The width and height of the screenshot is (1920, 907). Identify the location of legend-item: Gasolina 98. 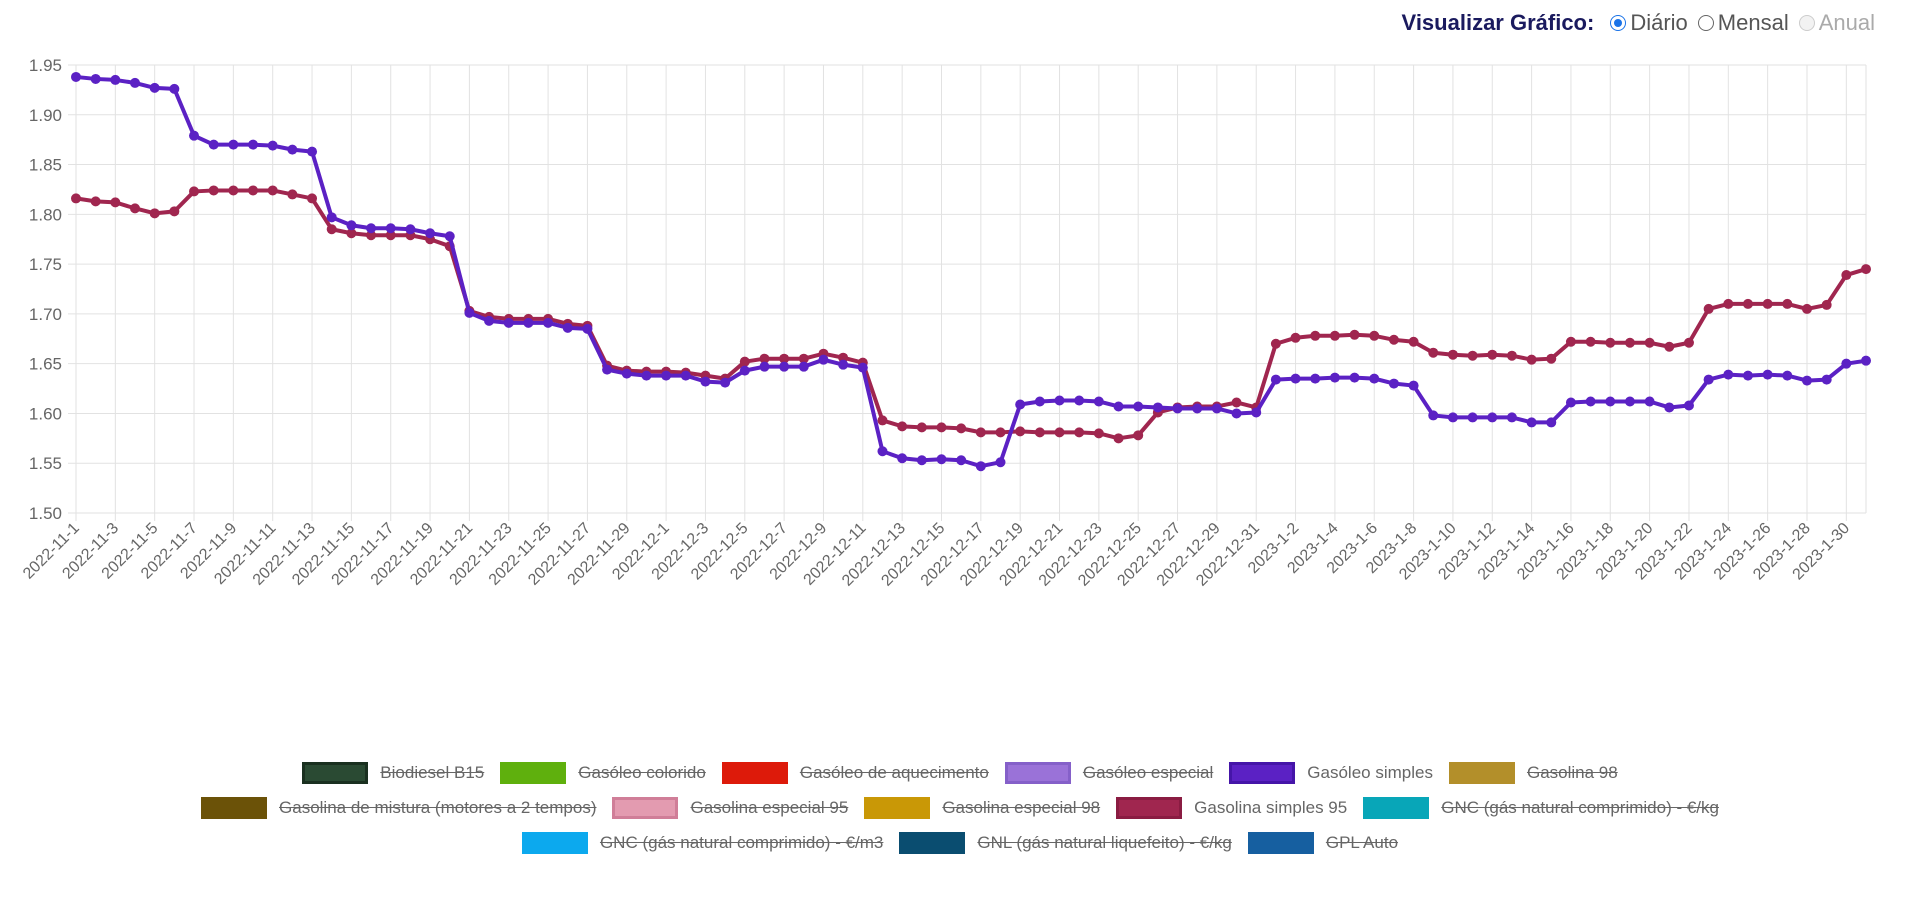
(1533, 773).